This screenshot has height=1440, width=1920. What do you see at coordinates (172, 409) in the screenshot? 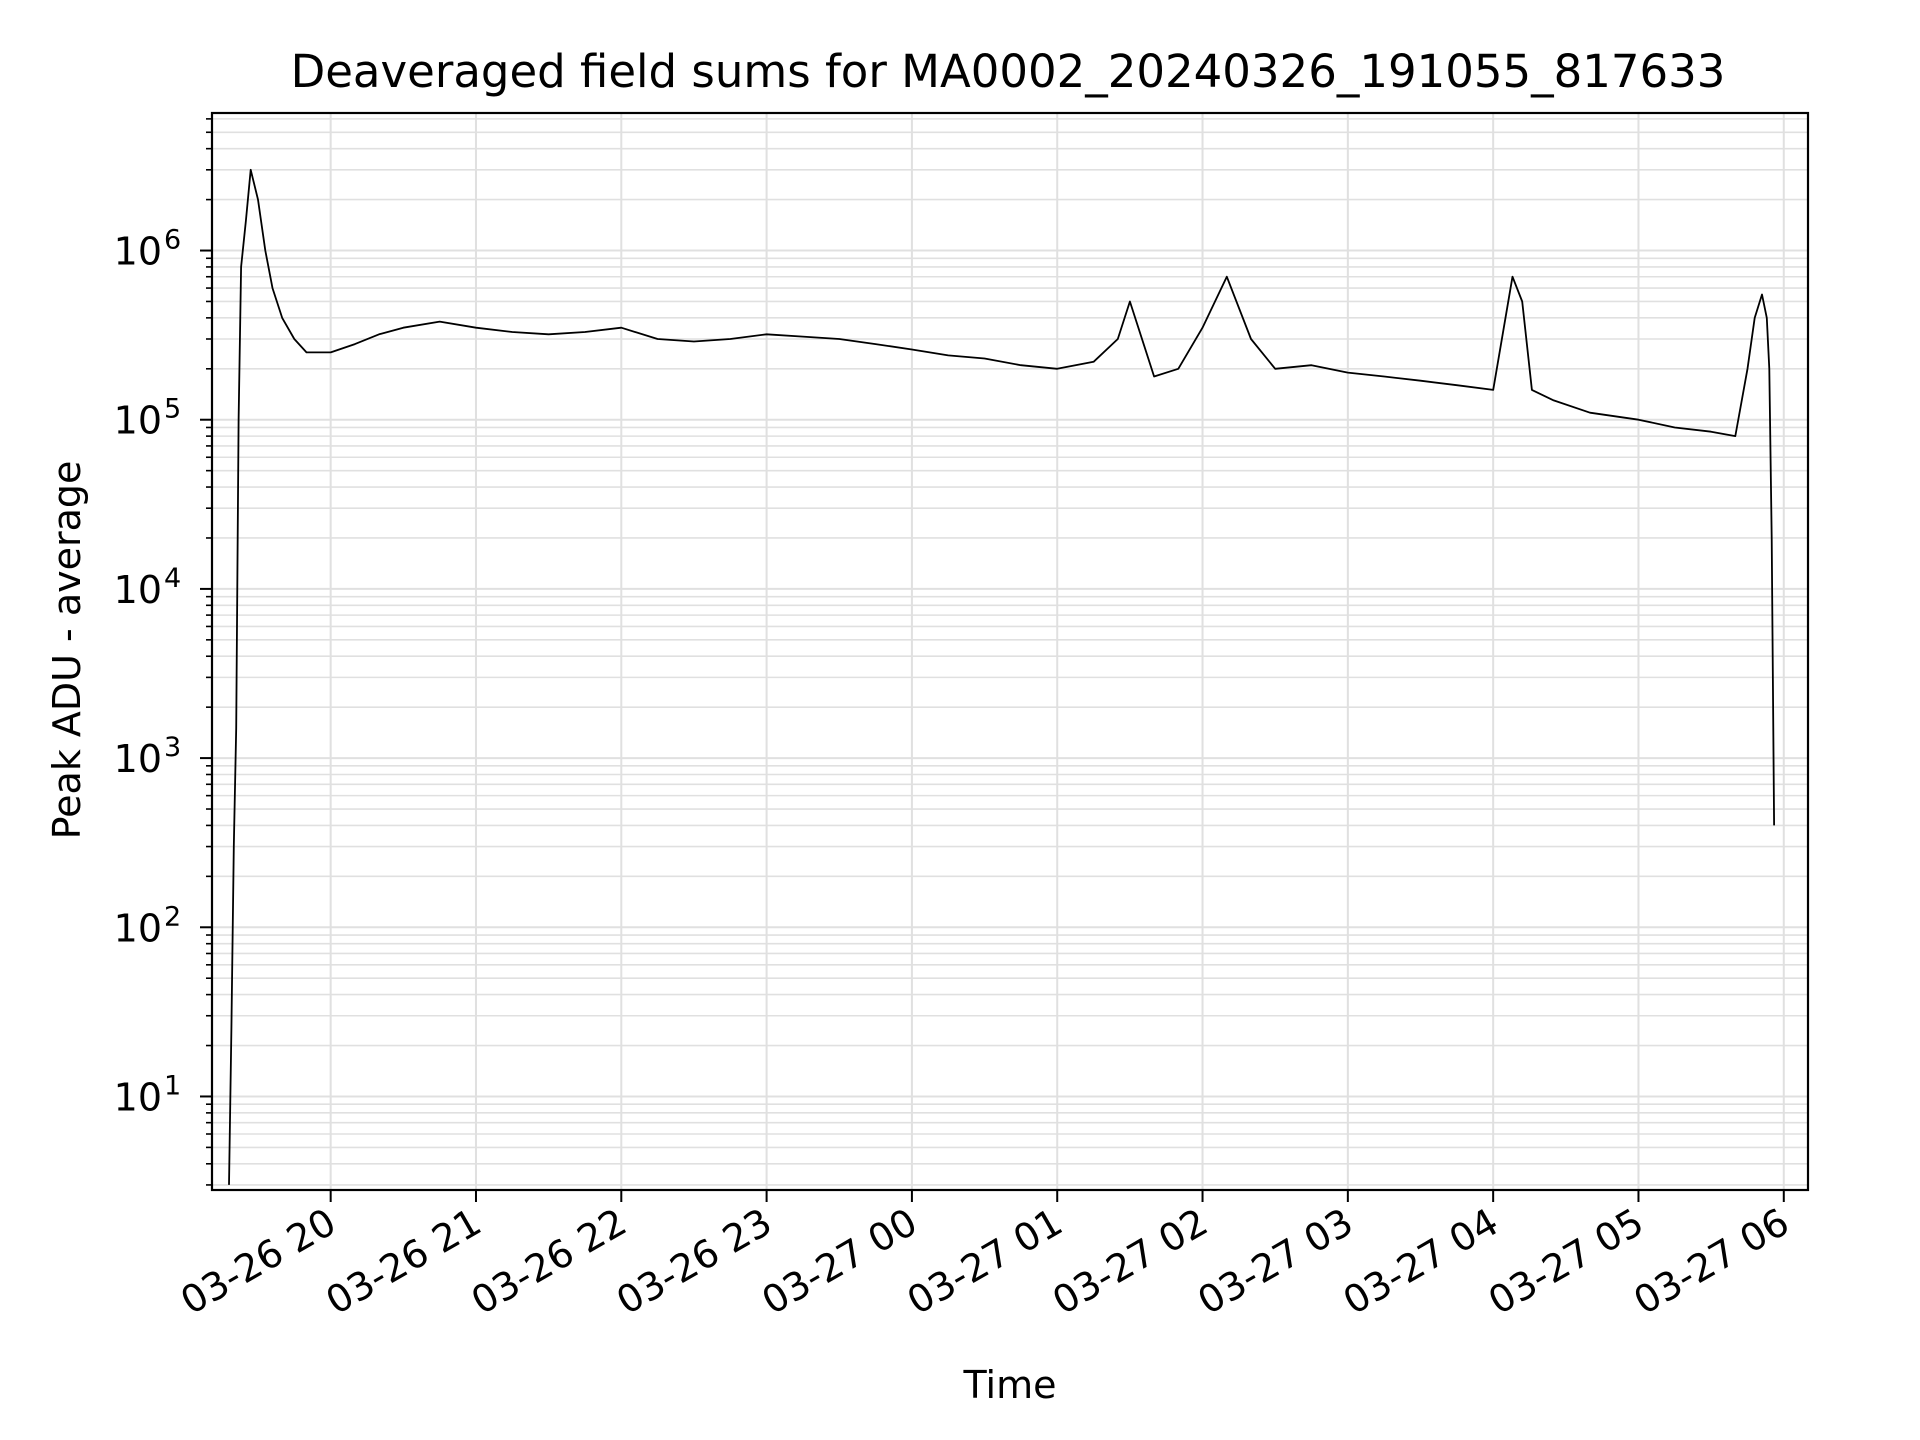
I see `y-tick-exponent: 5` at bounding box center [172, 409].